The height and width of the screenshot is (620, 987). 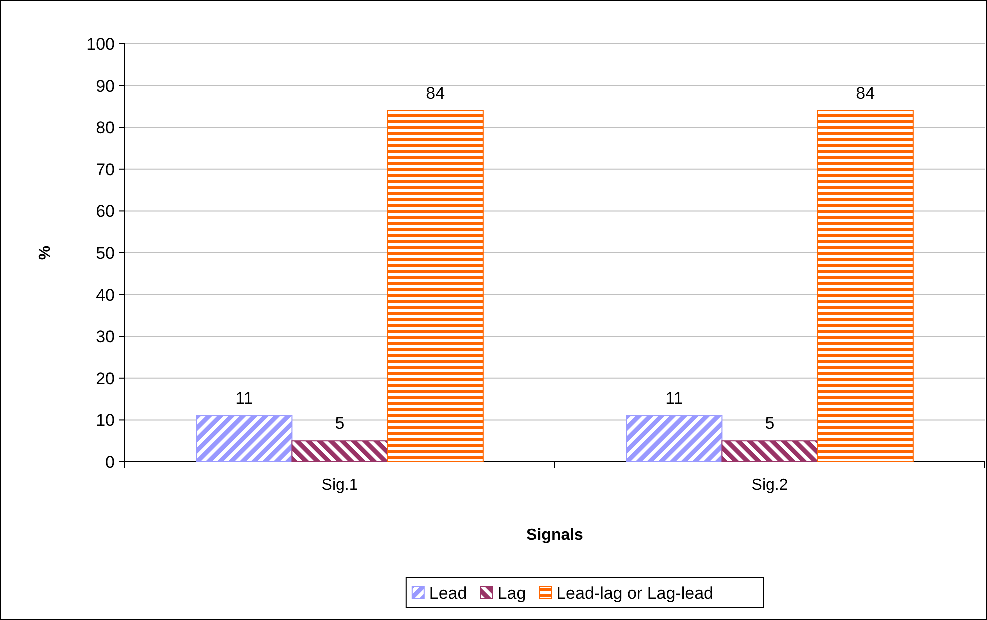 What do you see at coordinates (105, 86) in the screenshot?
I see `y-tick-label: 90` at bounding box center [105, 86].